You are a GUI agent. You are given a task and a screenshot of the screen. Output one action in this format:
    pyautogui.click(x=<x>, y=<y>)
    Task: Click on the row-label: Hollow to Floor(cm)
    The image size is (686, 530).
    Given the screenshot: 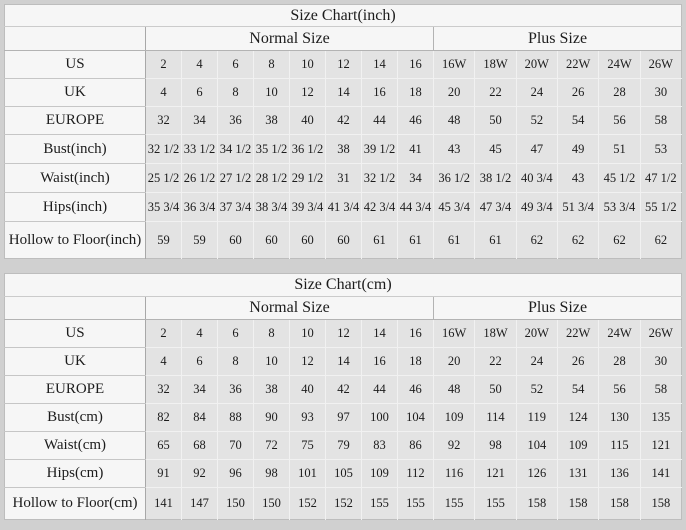 What is the action you would take?
    pyautogui.click(x=75, y=503)
    